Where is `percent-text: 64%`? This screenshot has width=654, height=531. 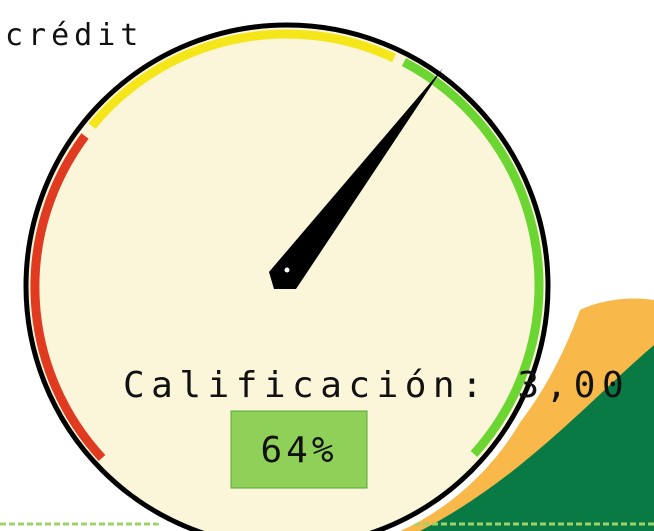 percent-text: 64% is located at coordinates (298, 450).